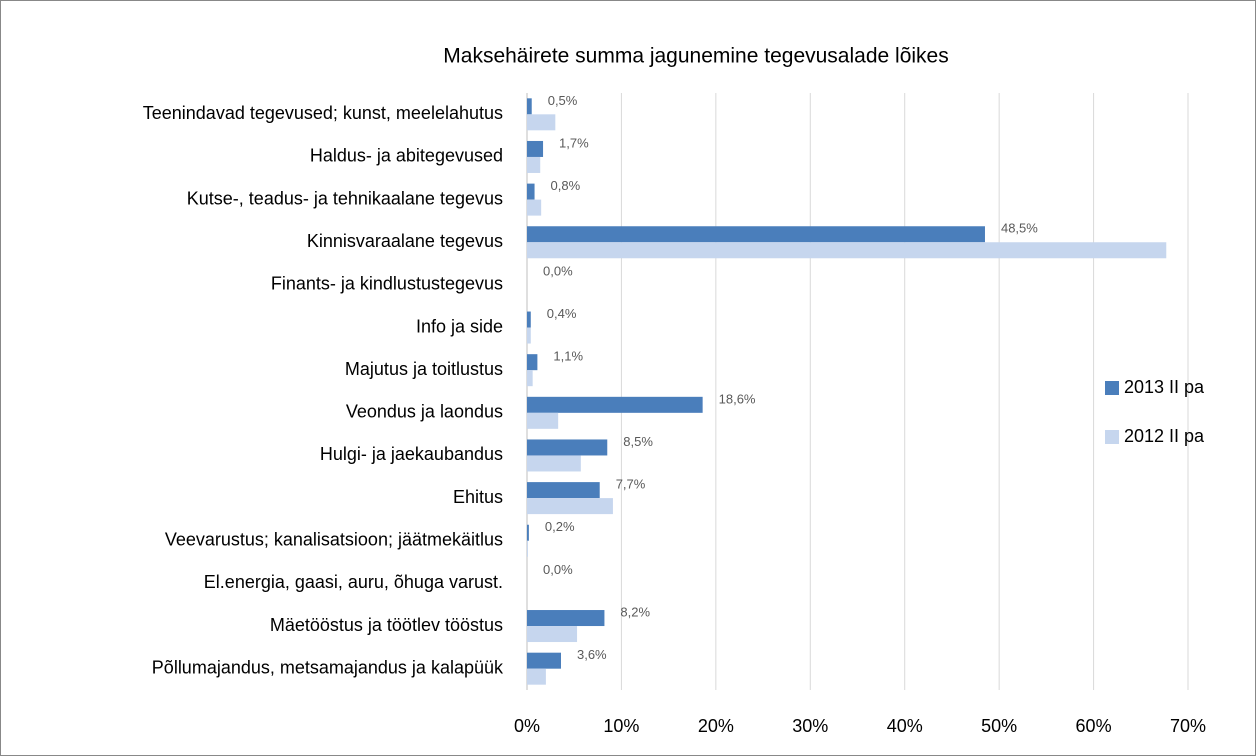  Describe the element at coordinates (1188, 726) in the screenshot. I see `x-tick-label: 70%` at that location.